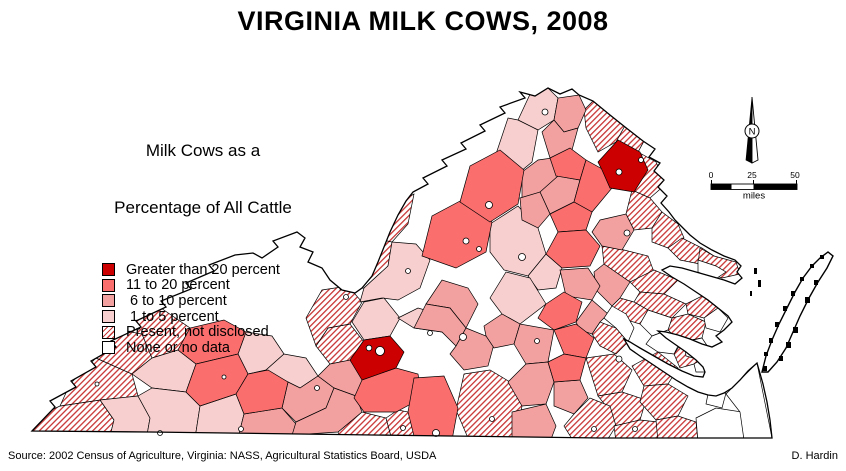 The height and width of the screenshot is (471, 846). I want to click on scale-tick-50: 50, so click(795, 175).